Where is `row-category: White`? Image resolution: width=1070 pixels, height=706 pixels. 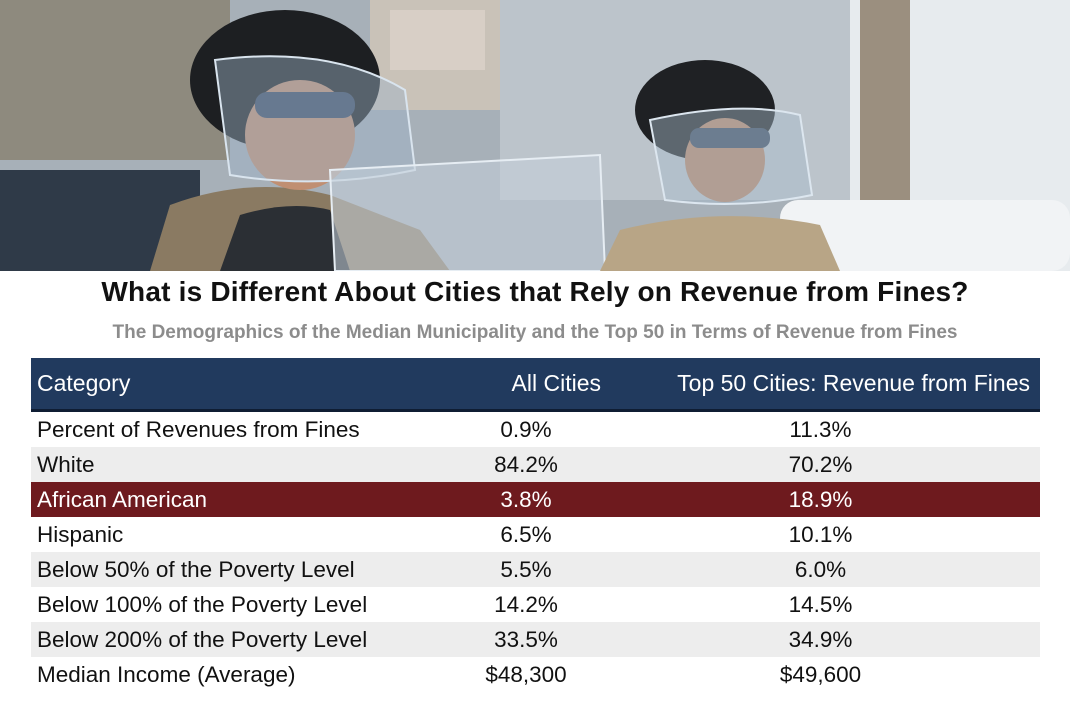 row-category: White is located at coordinates (66, 464).